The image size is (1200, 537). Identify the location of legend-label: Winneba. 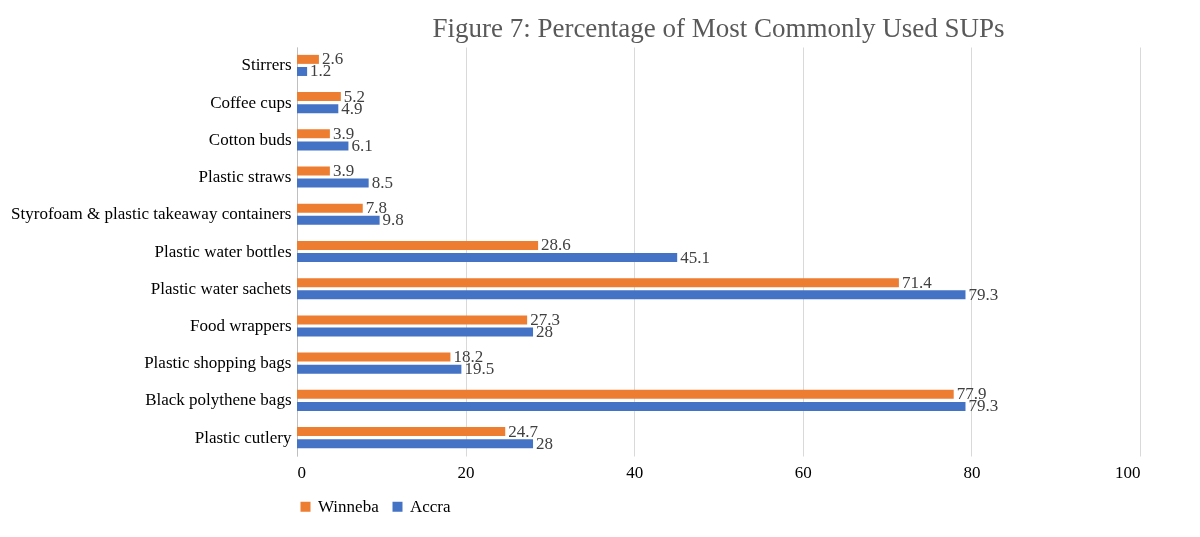
(349, 506).